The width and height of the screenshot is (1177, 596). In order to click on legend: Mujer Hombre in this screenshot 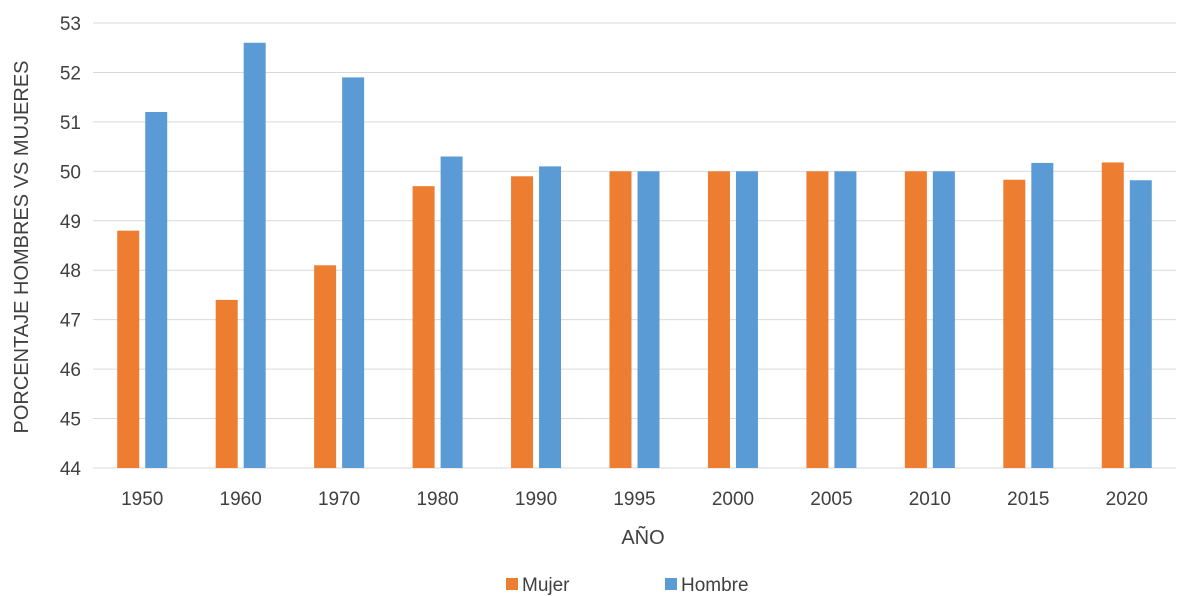, I will do `click(627, 585)`.